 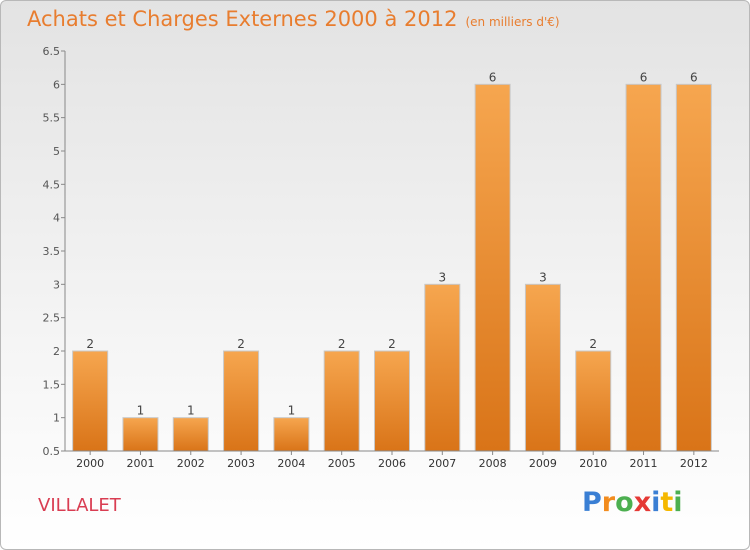 I want to click on logo-letter: P, so click(x=592, y=502).